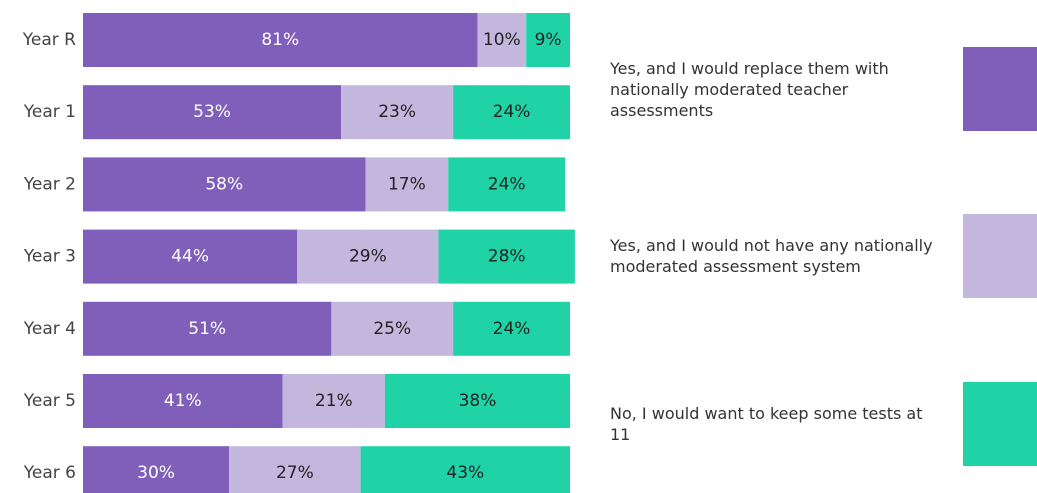  I want to click on data-label: 28%, so click(507, 257).